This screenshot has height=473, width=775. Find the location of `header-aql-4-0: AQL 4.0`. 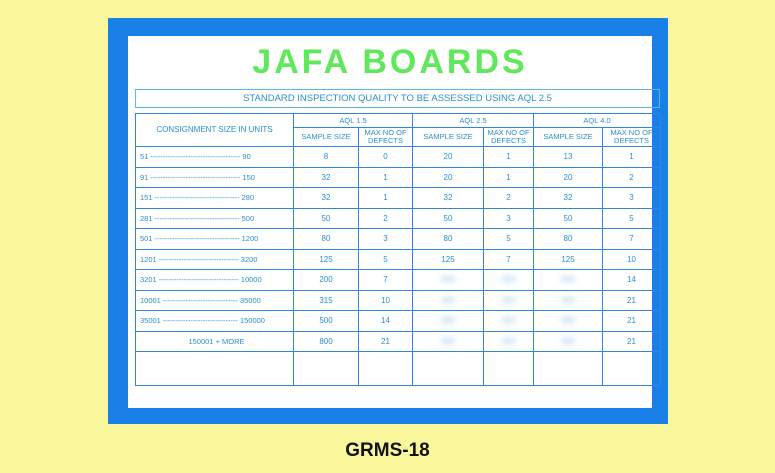

header-aql-4-0: AQL 4.0 is located at coordinates (597, 120).